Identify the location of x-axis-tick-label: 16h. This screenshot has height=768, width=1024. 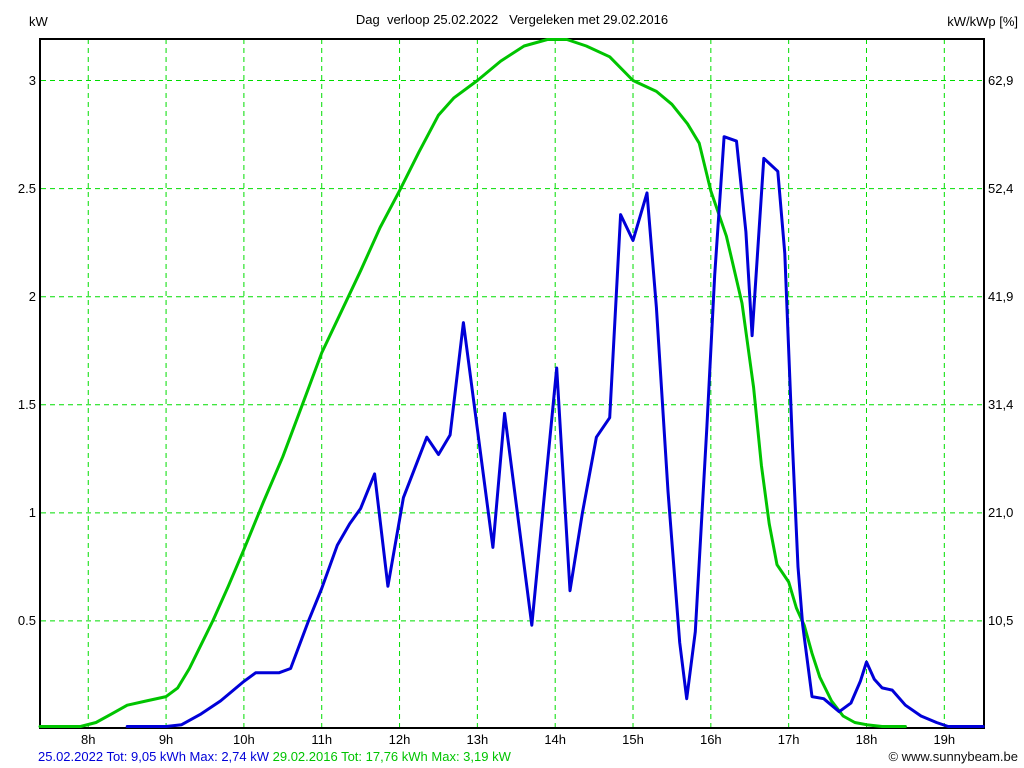
(710, 739).